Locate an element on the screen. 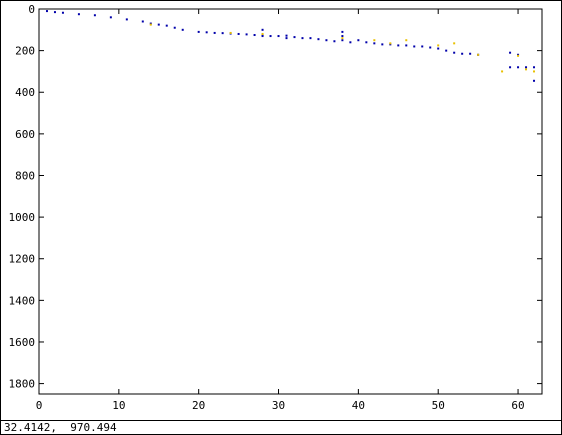 The height and width of the screenshot is (435, 562). x-tick-label: 40 is located at coordinates (358, 405).